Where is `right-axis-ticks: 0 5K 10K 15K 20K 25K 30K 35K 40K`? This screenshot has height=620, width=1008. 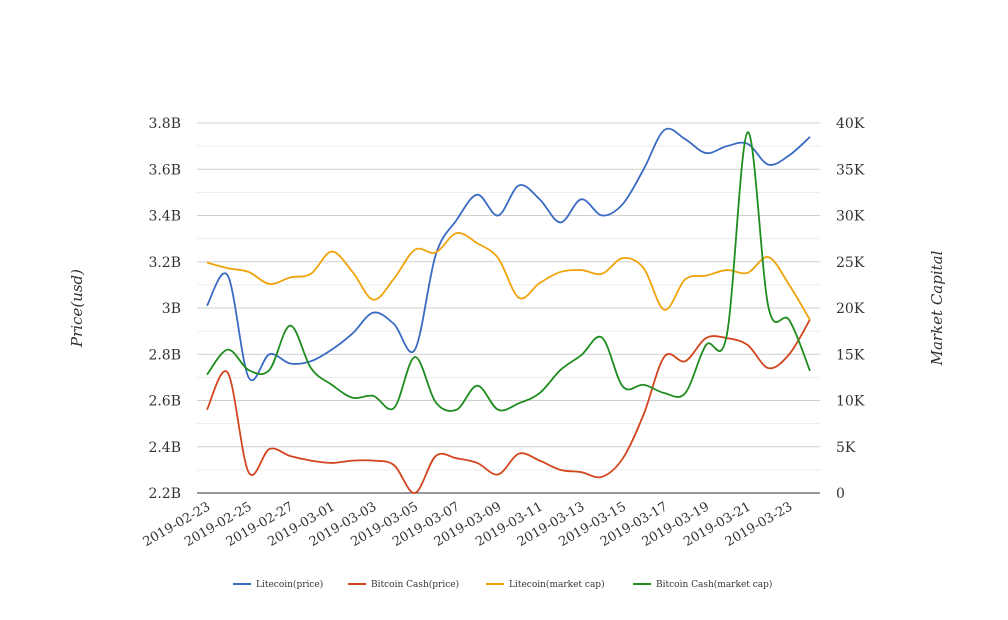 right-axis-ticks: 0 5K 10K 15K 20K 25K 30K 35K 40K is located at coordinates (850, 309).